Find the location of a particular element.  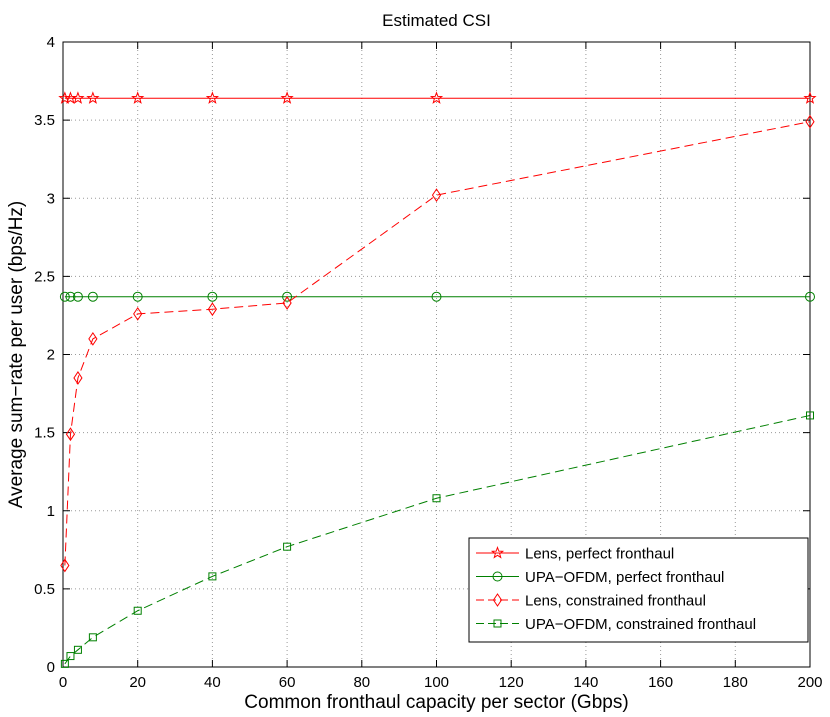

x-tick-label: 80 is located at coordinates (361, 682).